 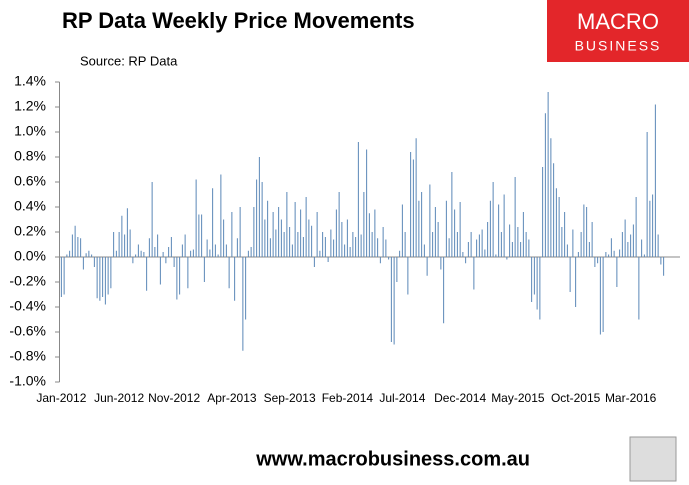 What do you see at coordinates (129, 60) in the screenshot?
I see `chart-subtitle: Source: RP Data` at bounding box center [129, 60].